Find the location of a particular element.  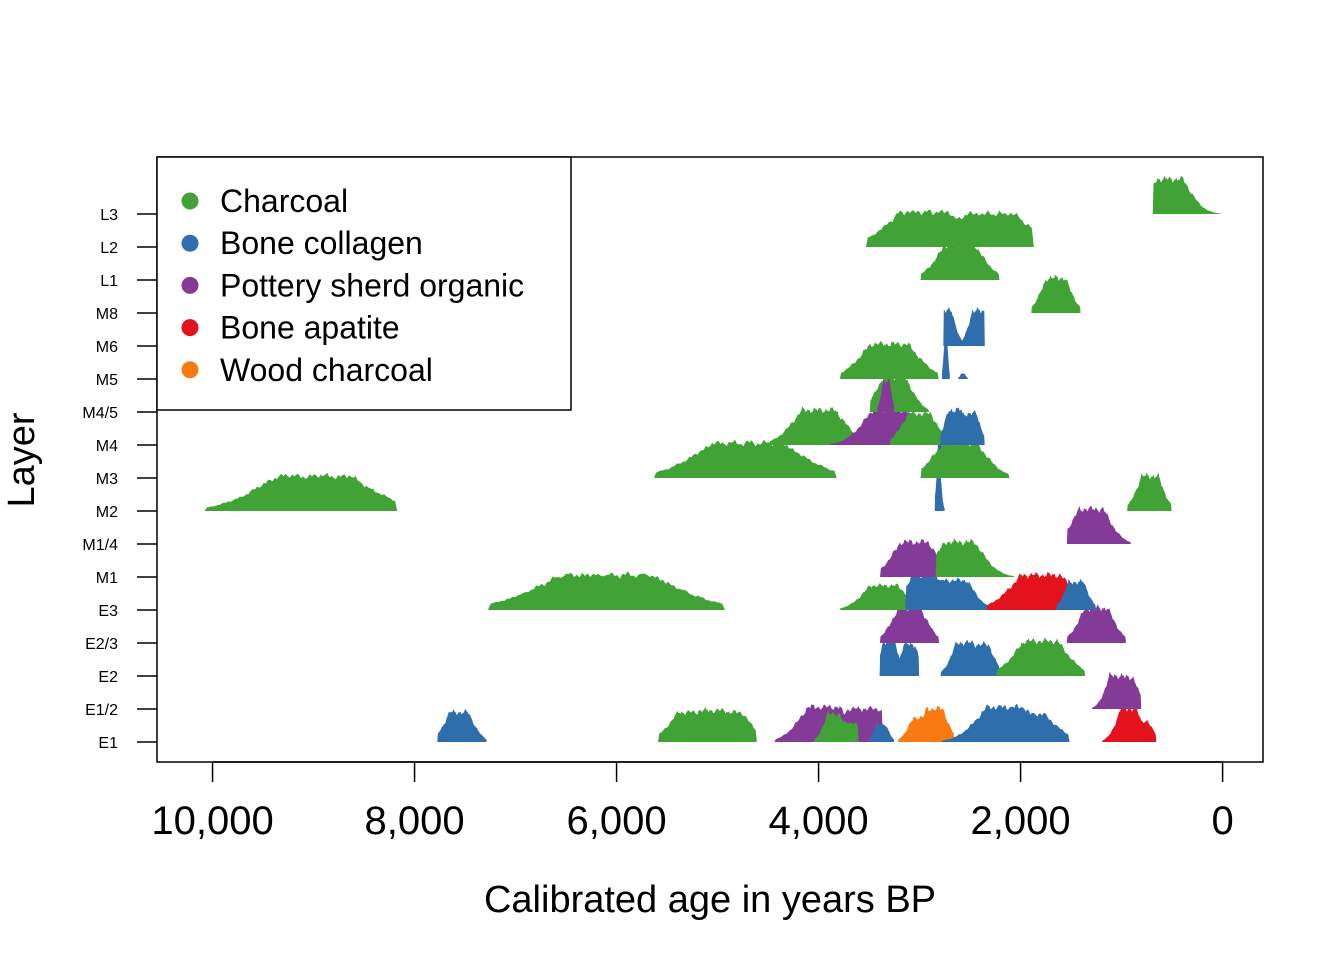

y-tick-label: M6 is located at coordinates (107, 347).